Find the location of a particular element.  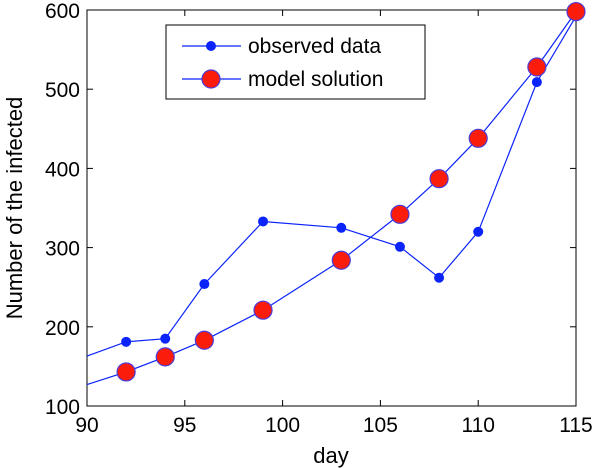

x-tick-label: 100 is located at coordinates (282, 425).